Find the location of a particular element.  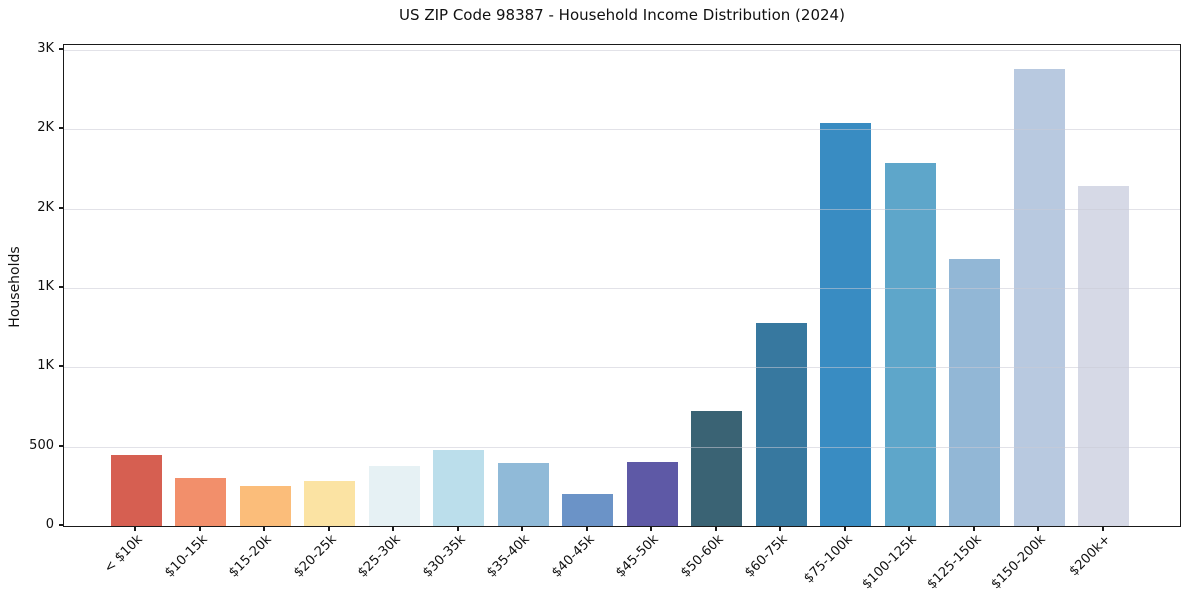

x-tick-mark-< $10k is located at coordinates (135, 529).